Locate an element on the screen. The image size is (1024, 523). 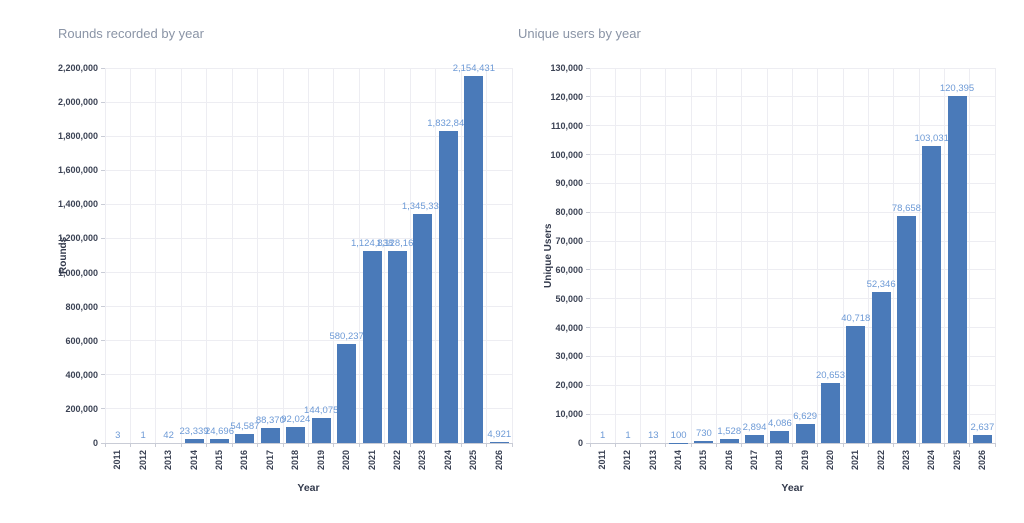
bar-value-label-2011: 3 is located at coordinates (118, 435).